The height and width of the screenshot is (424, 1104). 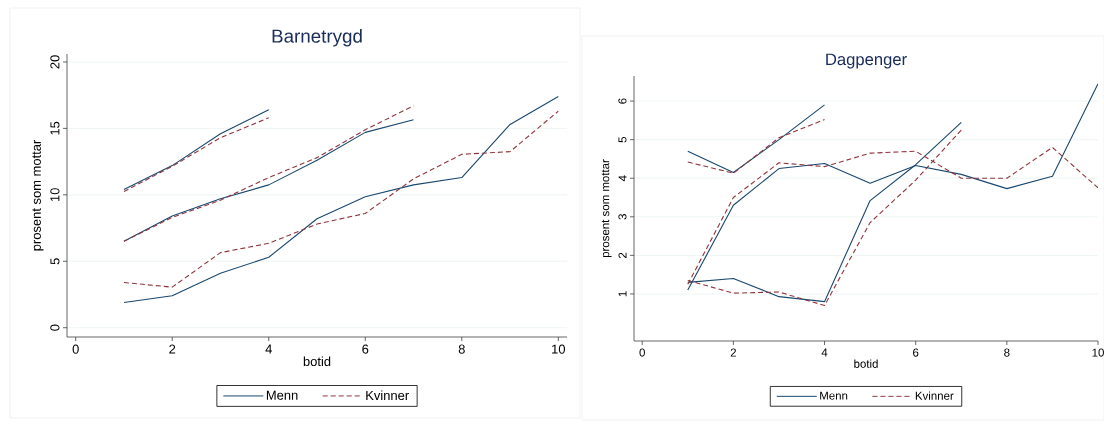 What do you see at coordinates (866, 61) in the screenshot?
I see `chart-title: Dagpenger` at bounding box center [866, 61].